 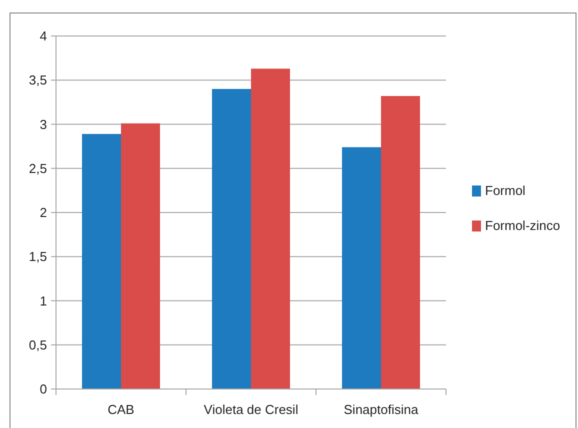 I want to click on x-tick-label: Violeta de Cresil, so click(x=251, y=409).